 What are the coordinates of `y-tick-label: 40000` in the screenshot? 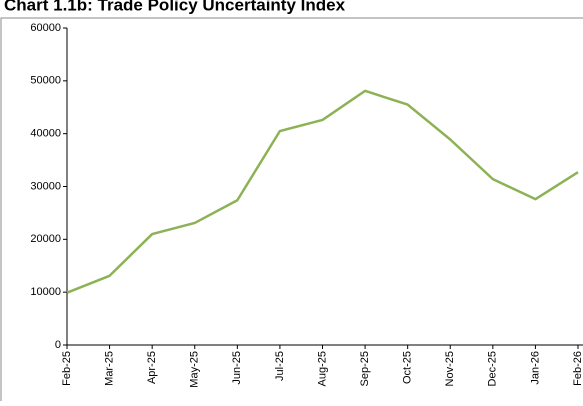 It's located at (45, 134).